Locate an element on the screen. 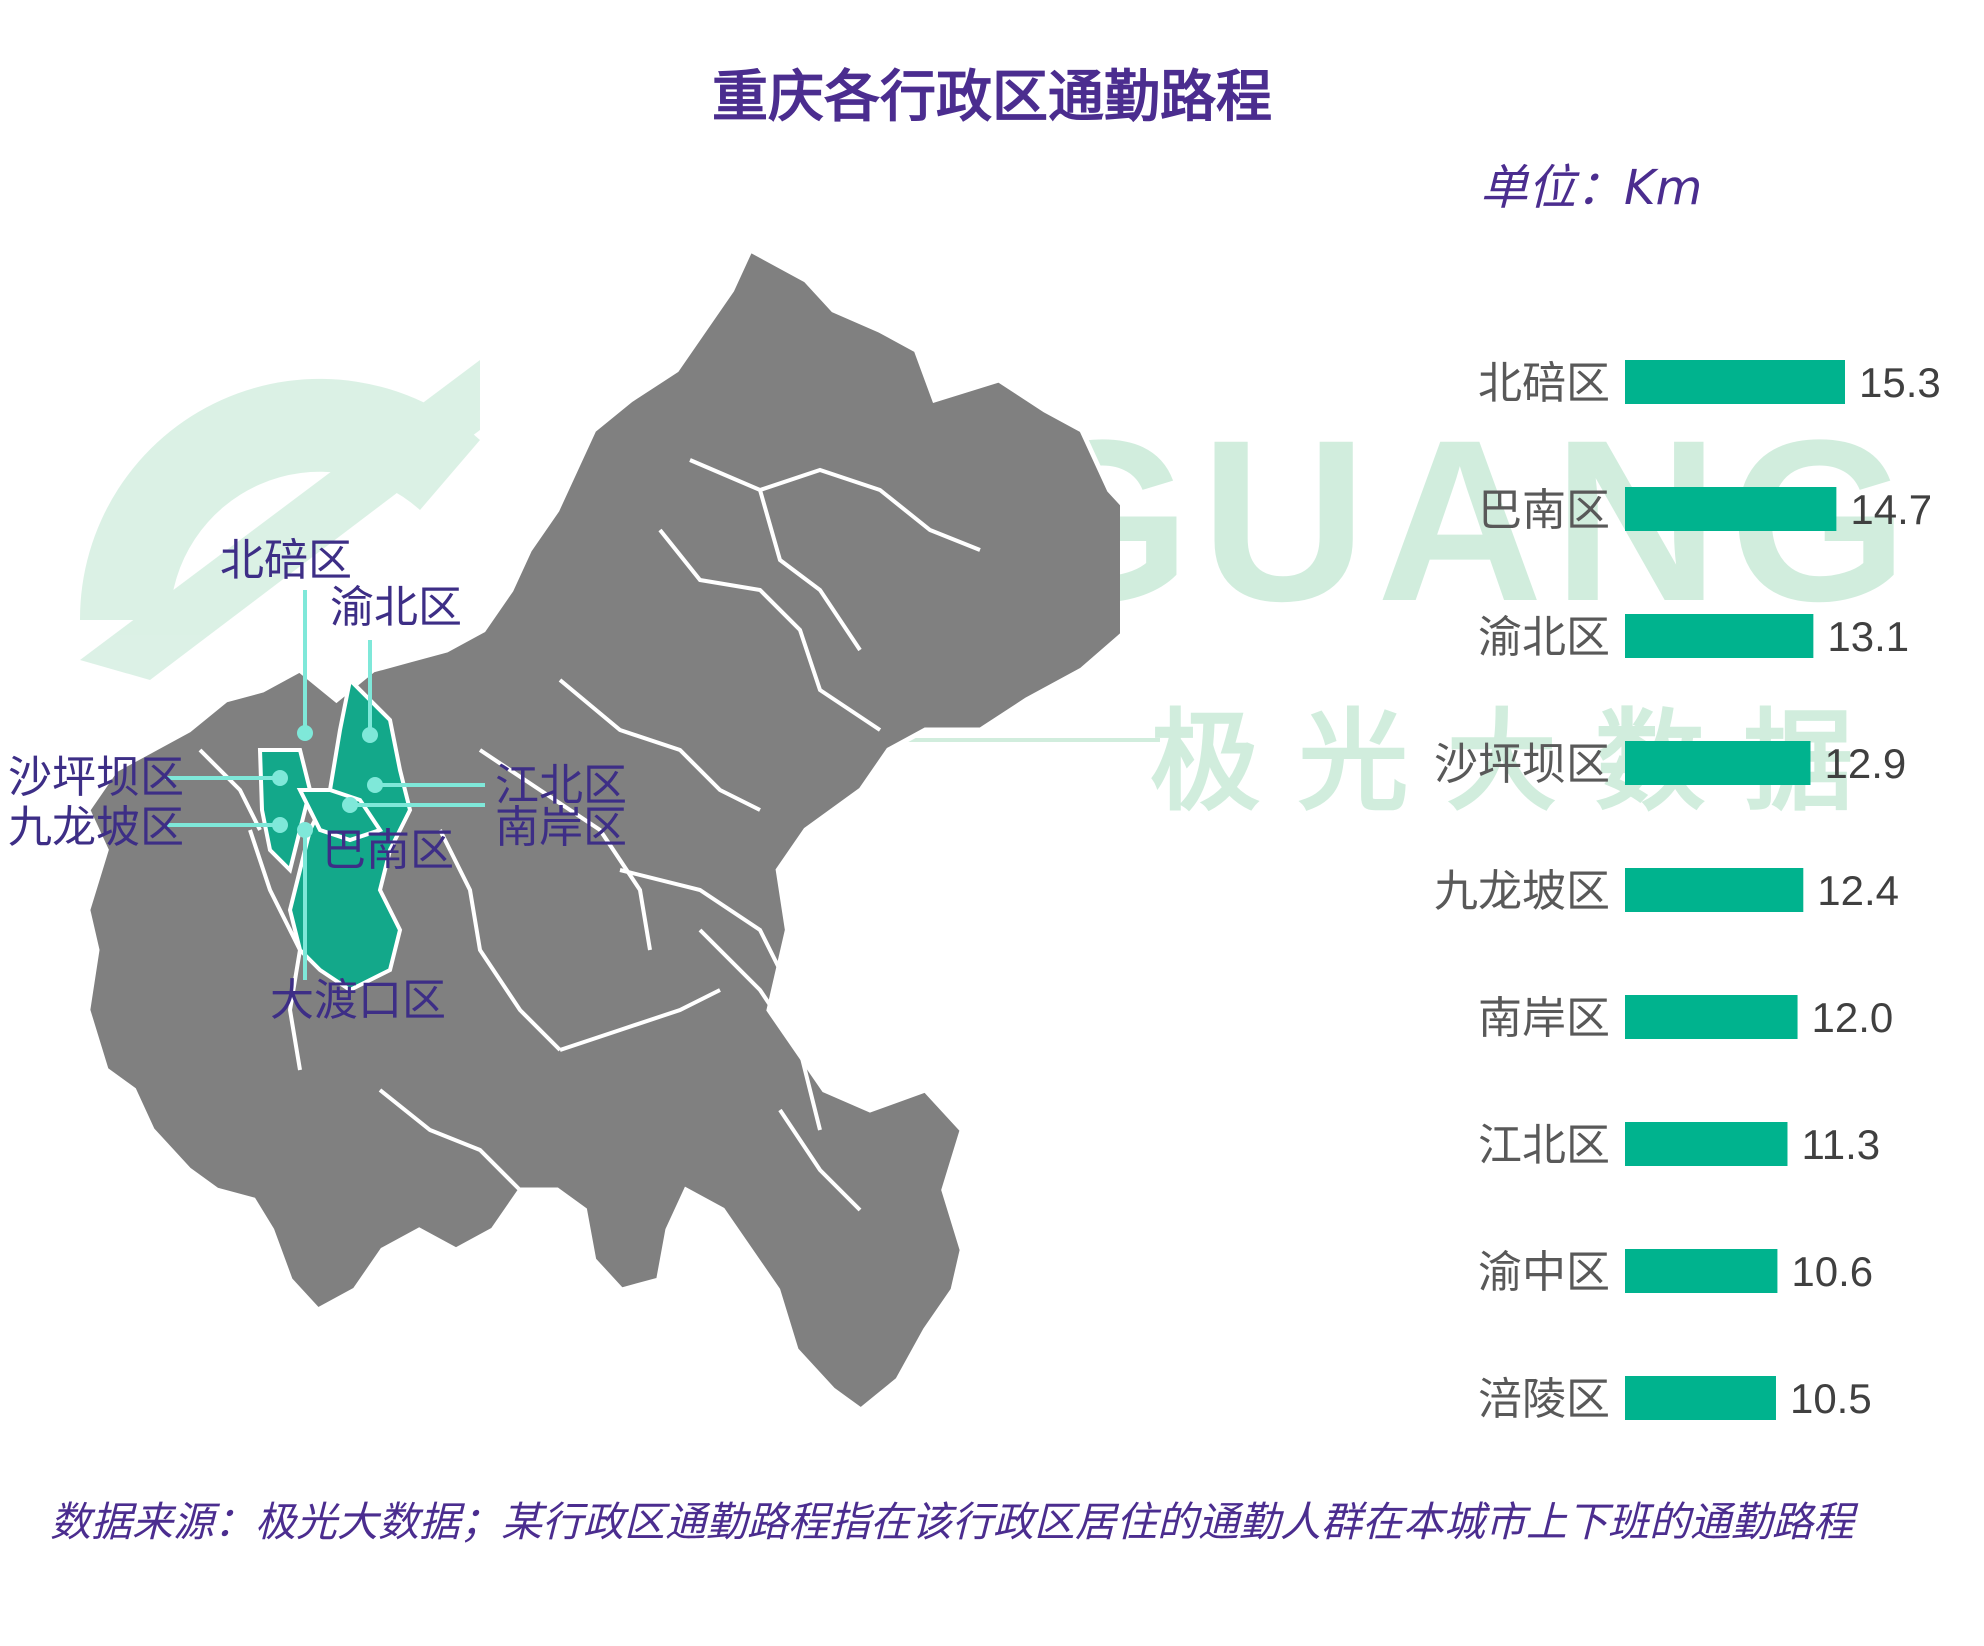 This screenshot has width=1984, height=1646. map-label-beibei: 北碚区 is located at coordinates (286, 560).